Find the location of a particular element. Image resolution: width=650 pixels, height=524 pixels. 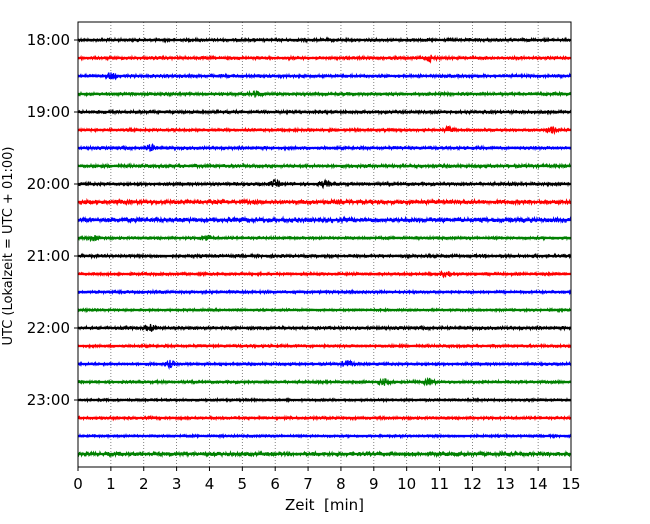

x-axis: 0 1 2 3 4 5 6 7 8 9 10 11 12 13 14 15 is located at coordinates (327, 480).